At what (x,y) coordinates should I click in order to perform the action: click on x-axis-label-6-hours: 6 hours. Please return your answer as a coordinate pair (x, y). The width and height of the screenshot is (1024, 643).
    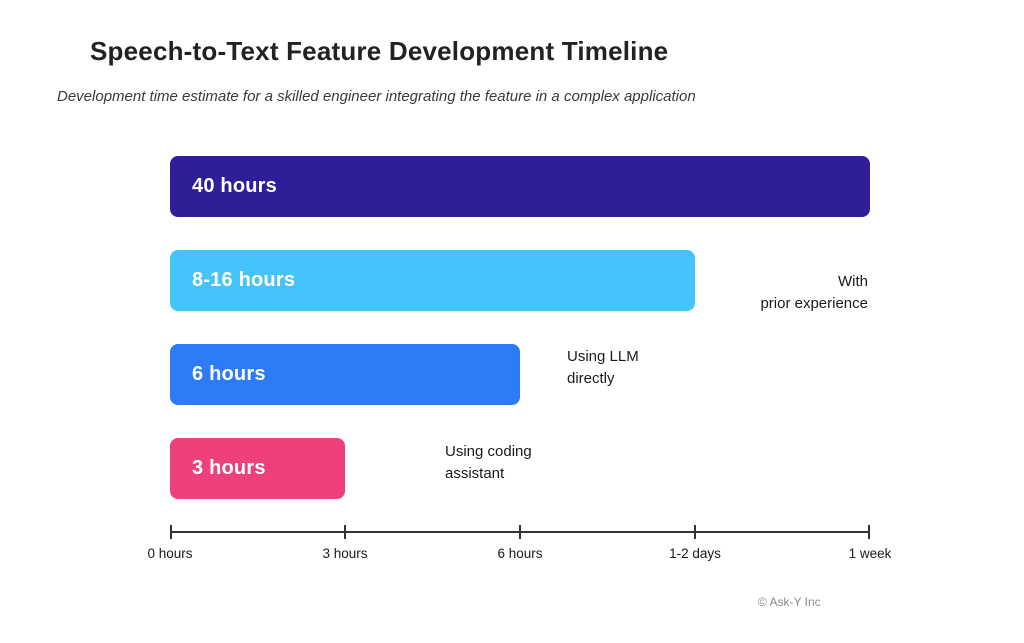
    Looking at the image, I should click on (520, 553).